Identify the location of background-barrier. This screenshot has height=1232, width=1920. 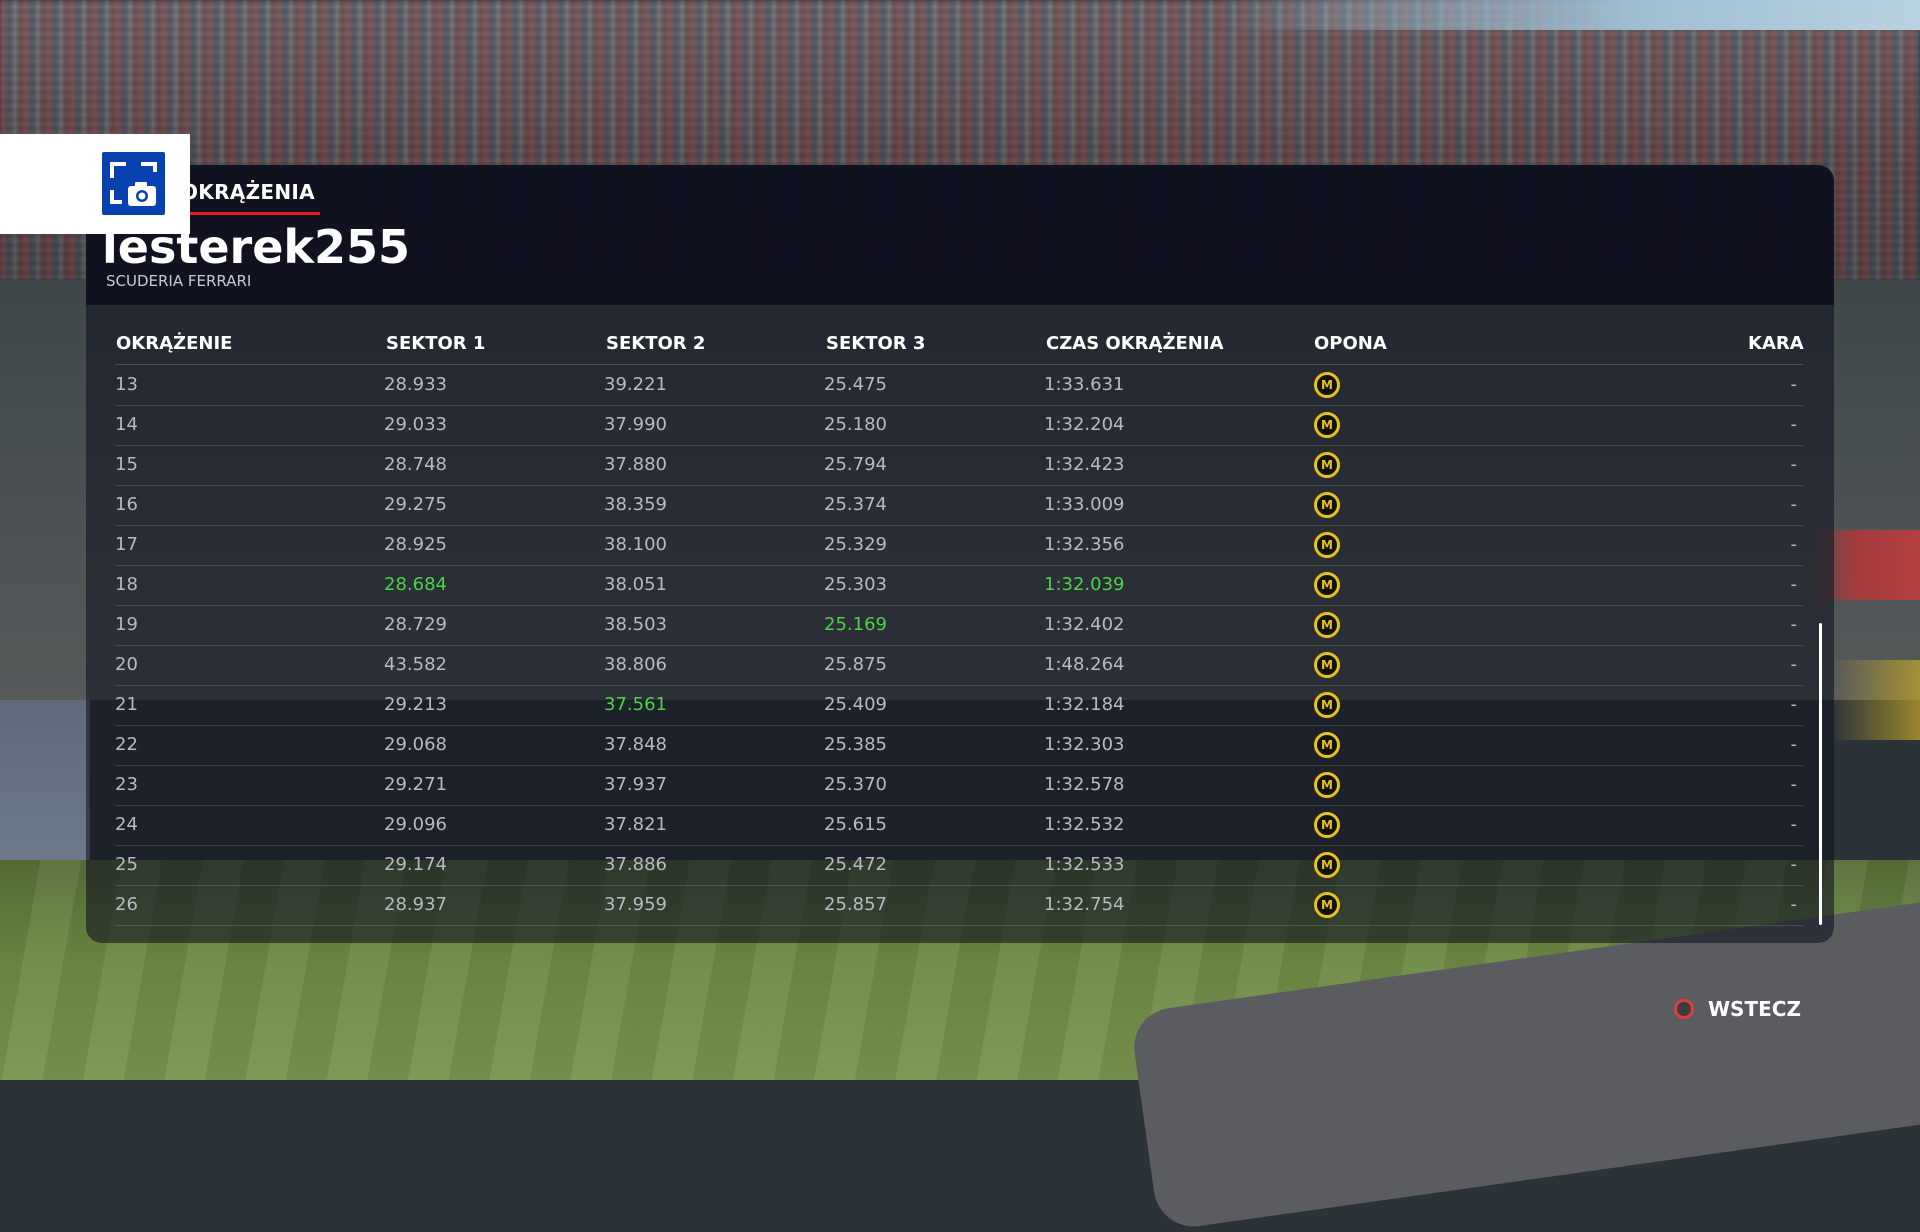
(1875, 700).